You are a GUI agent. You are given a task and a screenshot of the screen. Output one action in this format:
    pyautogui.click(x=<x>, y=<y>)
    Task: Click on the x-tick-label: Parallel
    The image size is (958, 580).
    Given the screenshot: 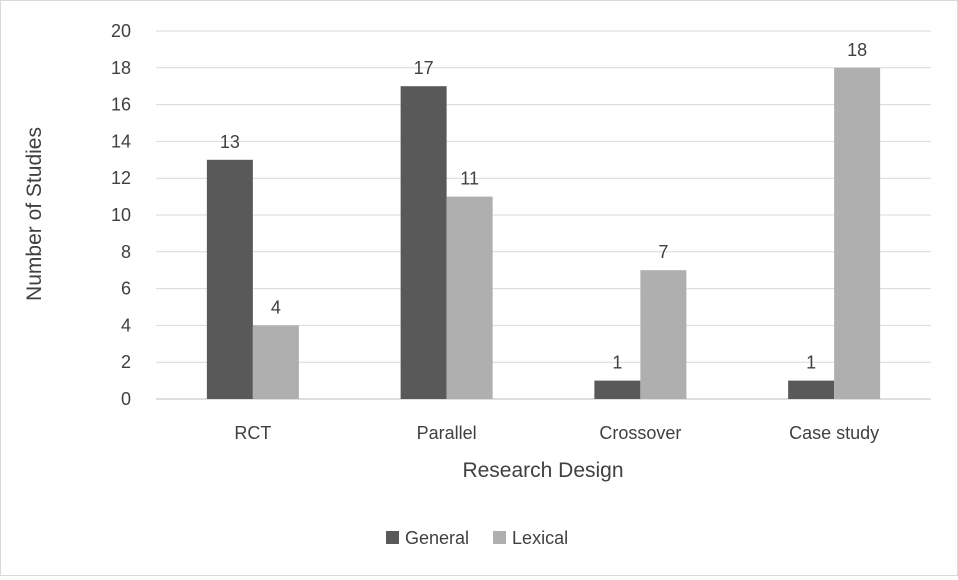 What is the action you would take?
    pyautogui.click(x=447, y=433)
    